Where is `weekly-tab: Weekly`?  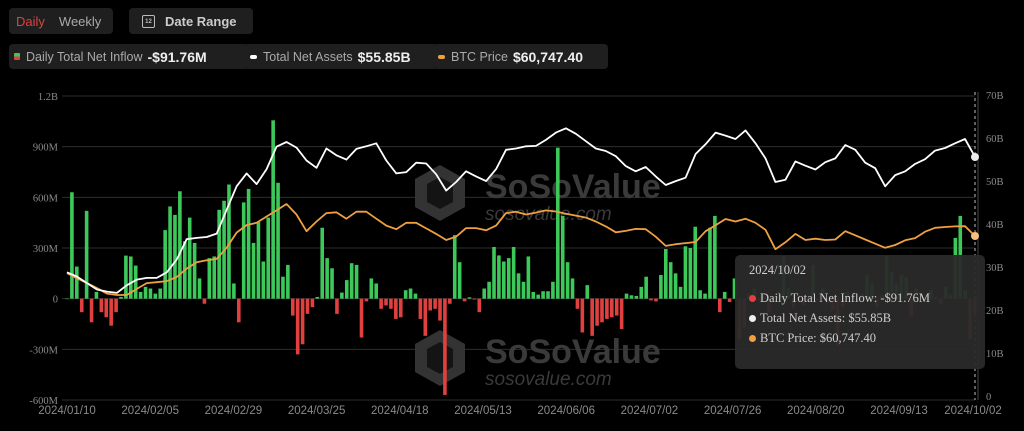 weekly-tab: Weekly is located at coordinates (80, 21).